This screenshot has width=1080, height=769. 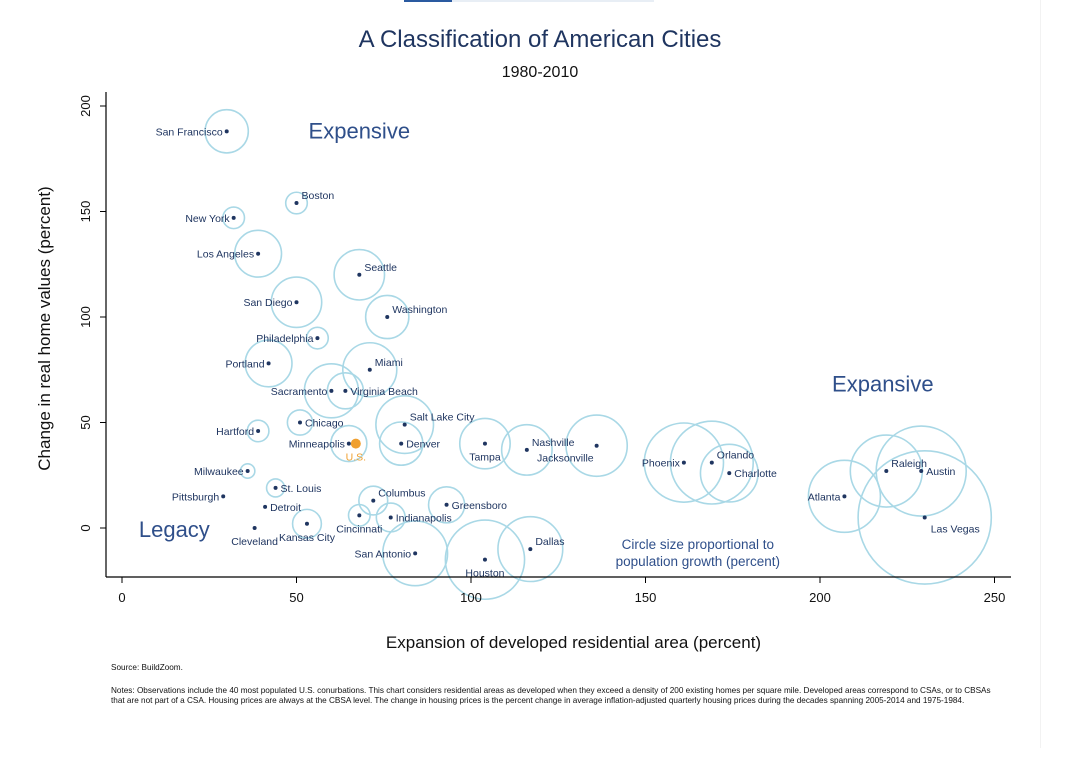 I want to click on point-orlando, so click(x=711, y=462).